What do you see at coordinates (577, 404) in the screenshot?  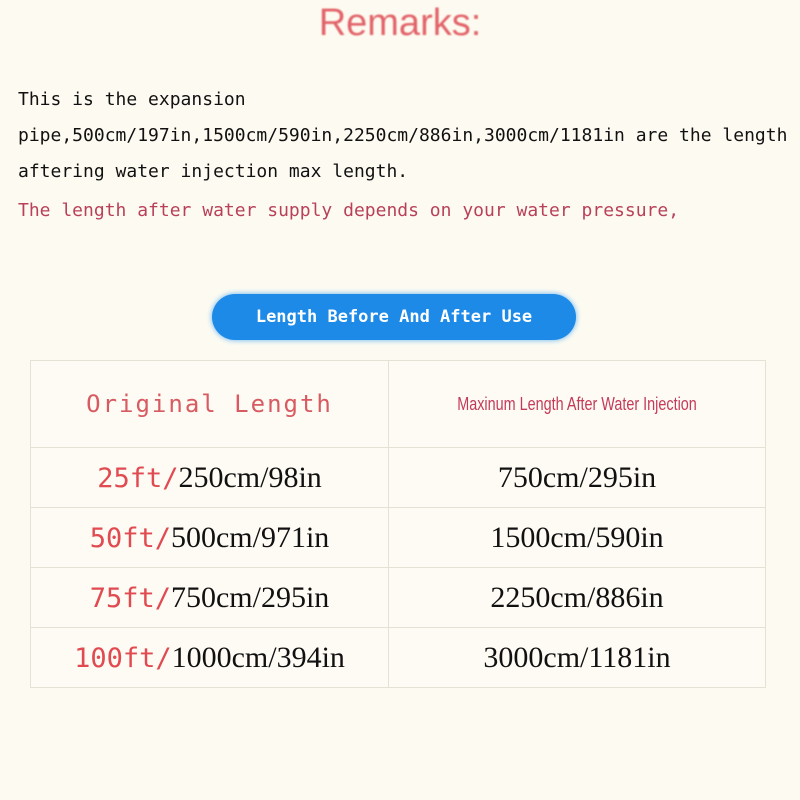 I see `header-max-length: Maxinum Length After Water Injection` at bounding box center [577, 404].